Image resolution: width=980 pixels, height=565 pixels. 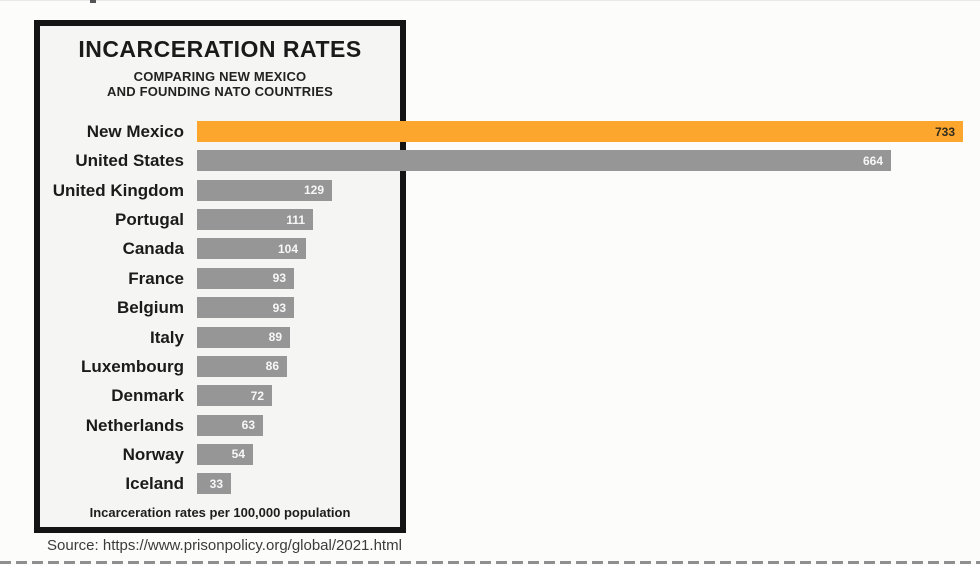 I want to click on chart-subtitle-line2: AND FOUNDING NATO COUNTRIES, so click(x=220, y=91).